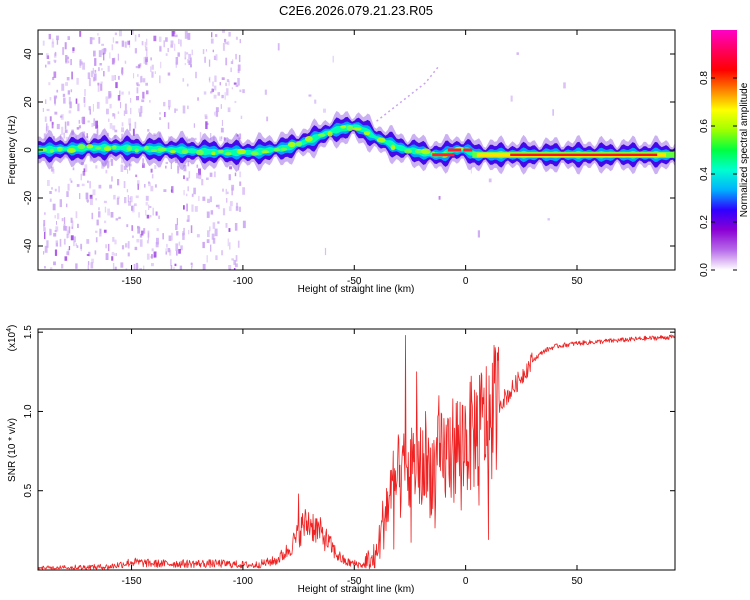 Image resolution: width=750 pixels, height=600 pixels. Describe the element at coordinates (704, 222) in the screenshot. I see `colorbar-tick-label: 0.2` at that location.